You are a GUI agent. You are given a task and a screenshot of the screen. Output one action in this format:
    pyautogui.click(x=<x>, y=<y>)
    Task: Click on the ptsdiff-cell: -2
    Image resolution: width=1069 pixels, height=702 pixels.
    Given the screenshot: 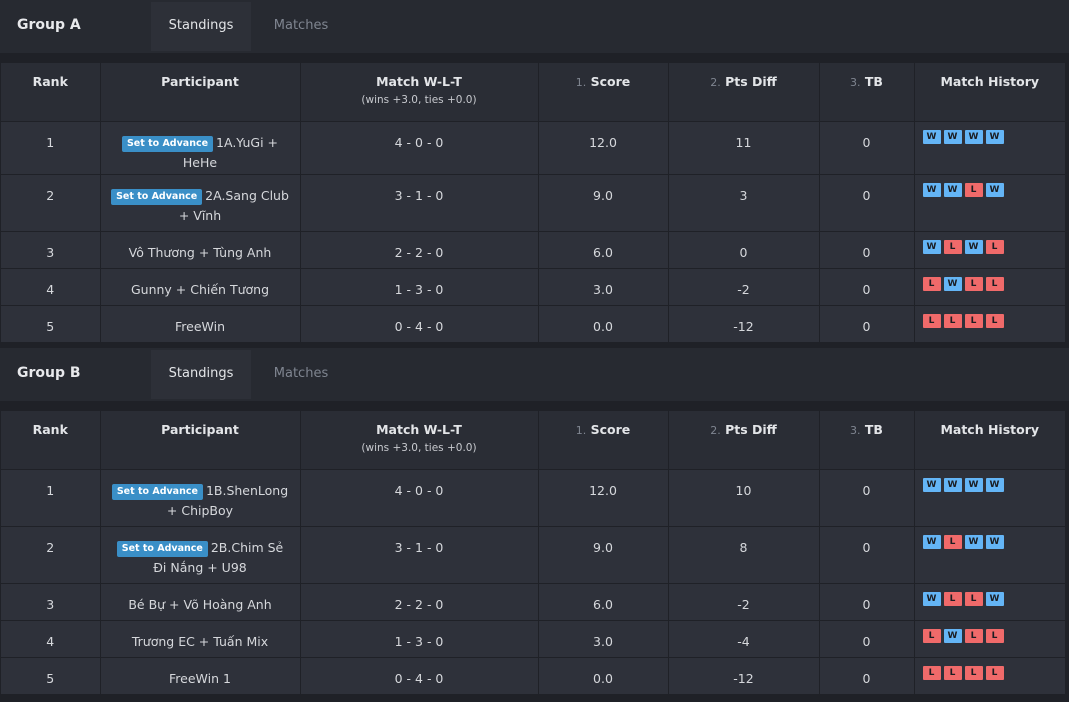 What is the action you would take?
    pyautogui.click(x=743, y=286)
    